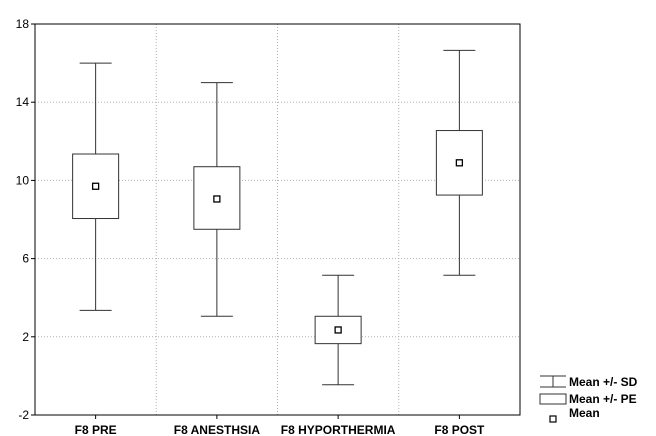  Describe the element at coordinates (280, 425) in the screenshot. I see `x-axis: F8 PRE F8 ANESTHSIA F8 HYPORTHERMIA F8 POST` at that location.